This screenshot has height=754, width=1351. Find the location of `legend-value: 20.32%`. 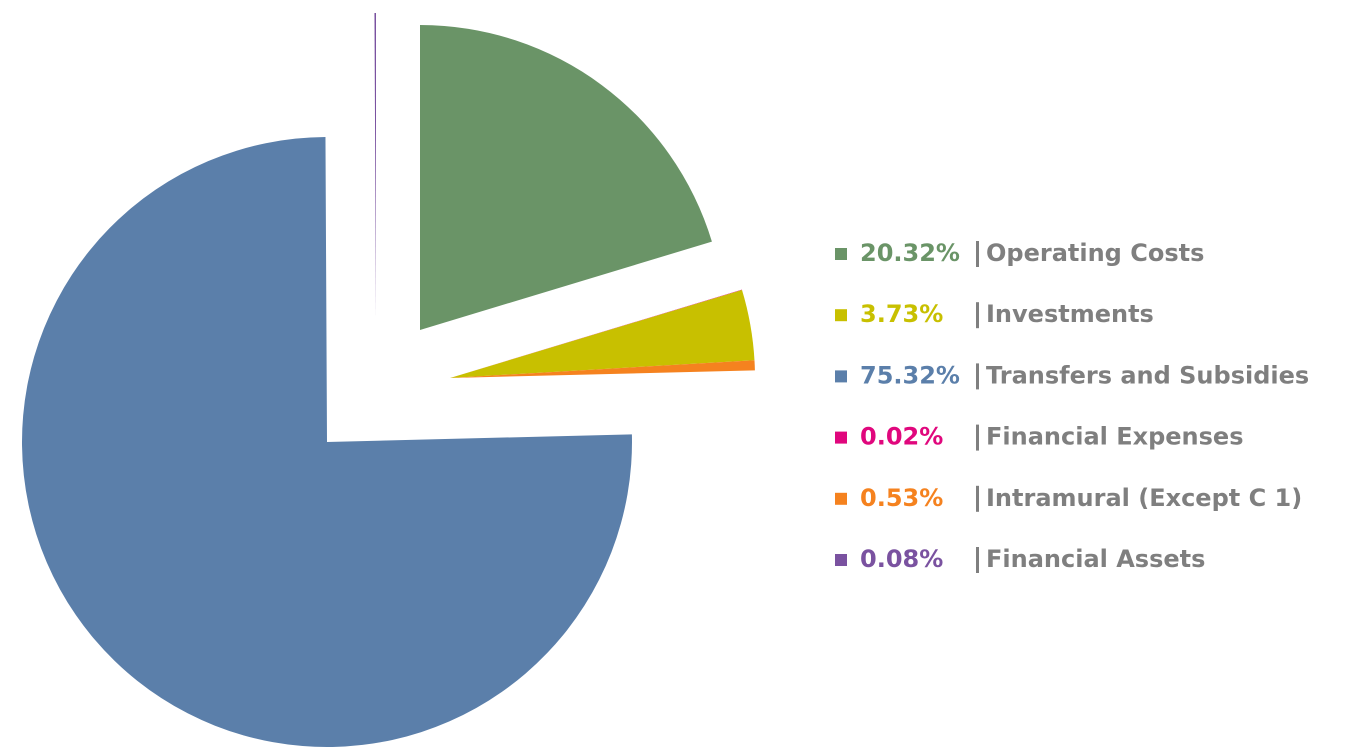

legend-value: 20.32% is located at coordinates (910, 253).